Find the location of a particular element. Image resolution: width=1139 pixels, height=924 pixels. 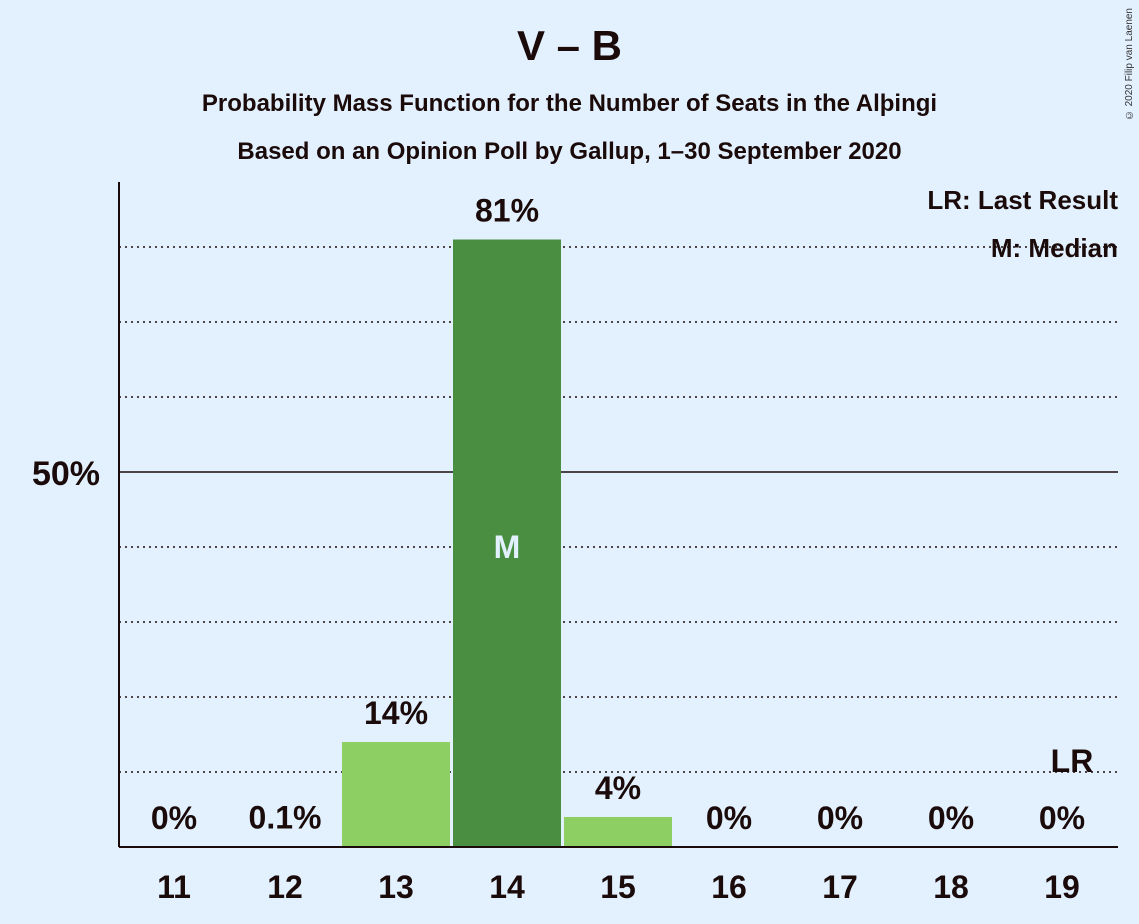

data-label-18: 0% is located at coordinates (951, 818).